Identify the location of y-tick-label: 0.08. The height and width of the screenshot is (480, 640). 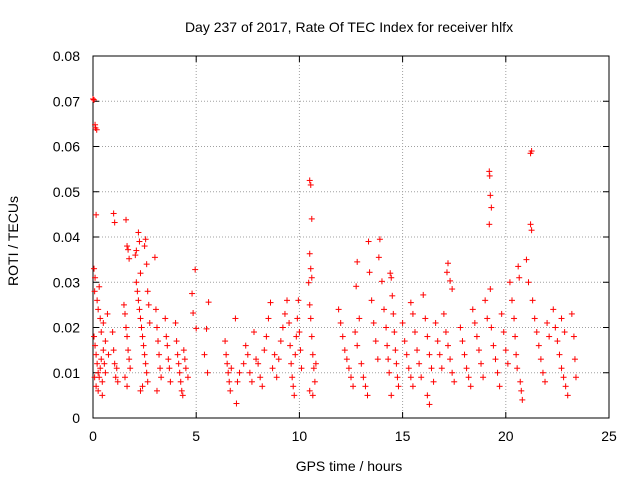
(66, 56).